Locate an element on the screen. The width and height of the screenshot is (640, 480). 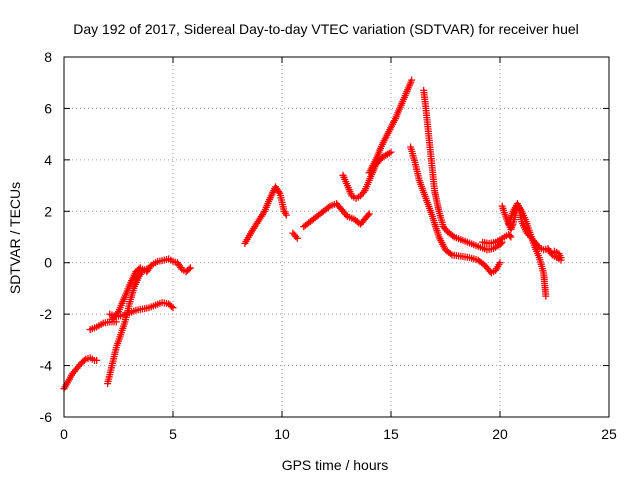
x-tick-label: 20 is located at coordinates (500, 434).